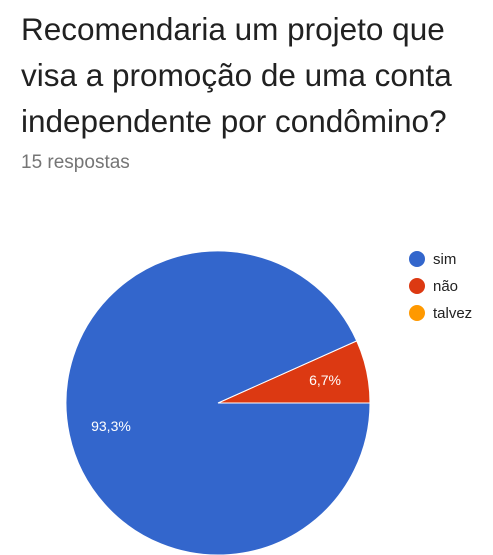  I want to click on question-line: visa a promoção de uma conta, so click(236, 75).